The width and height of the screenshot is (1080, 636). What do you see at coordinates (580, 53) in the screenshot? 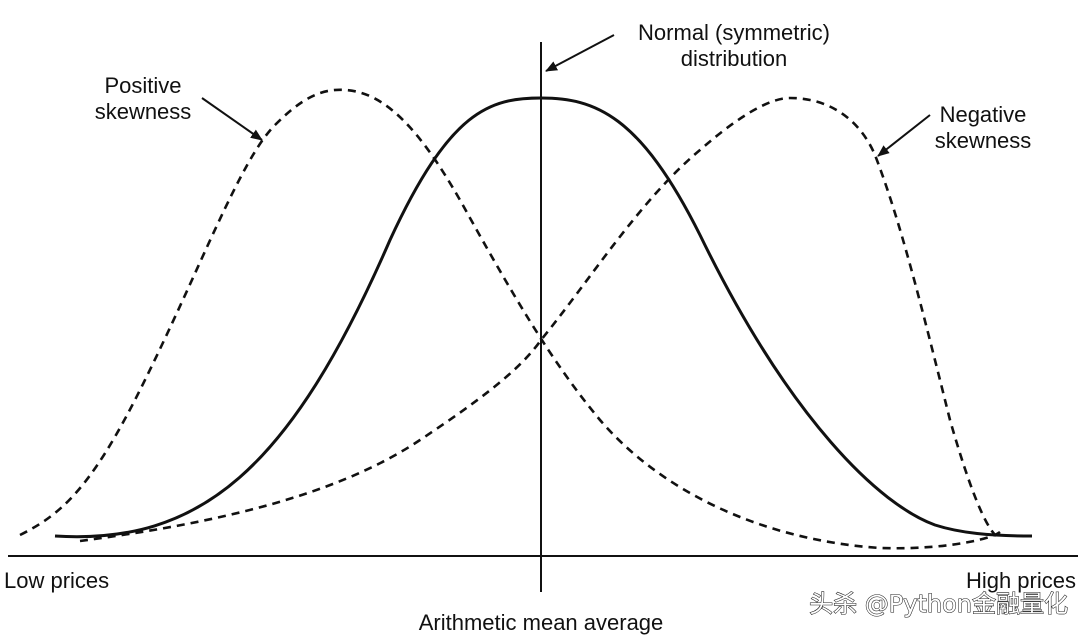
I see `normal-label-arrow` at bounding box center [580, 53].